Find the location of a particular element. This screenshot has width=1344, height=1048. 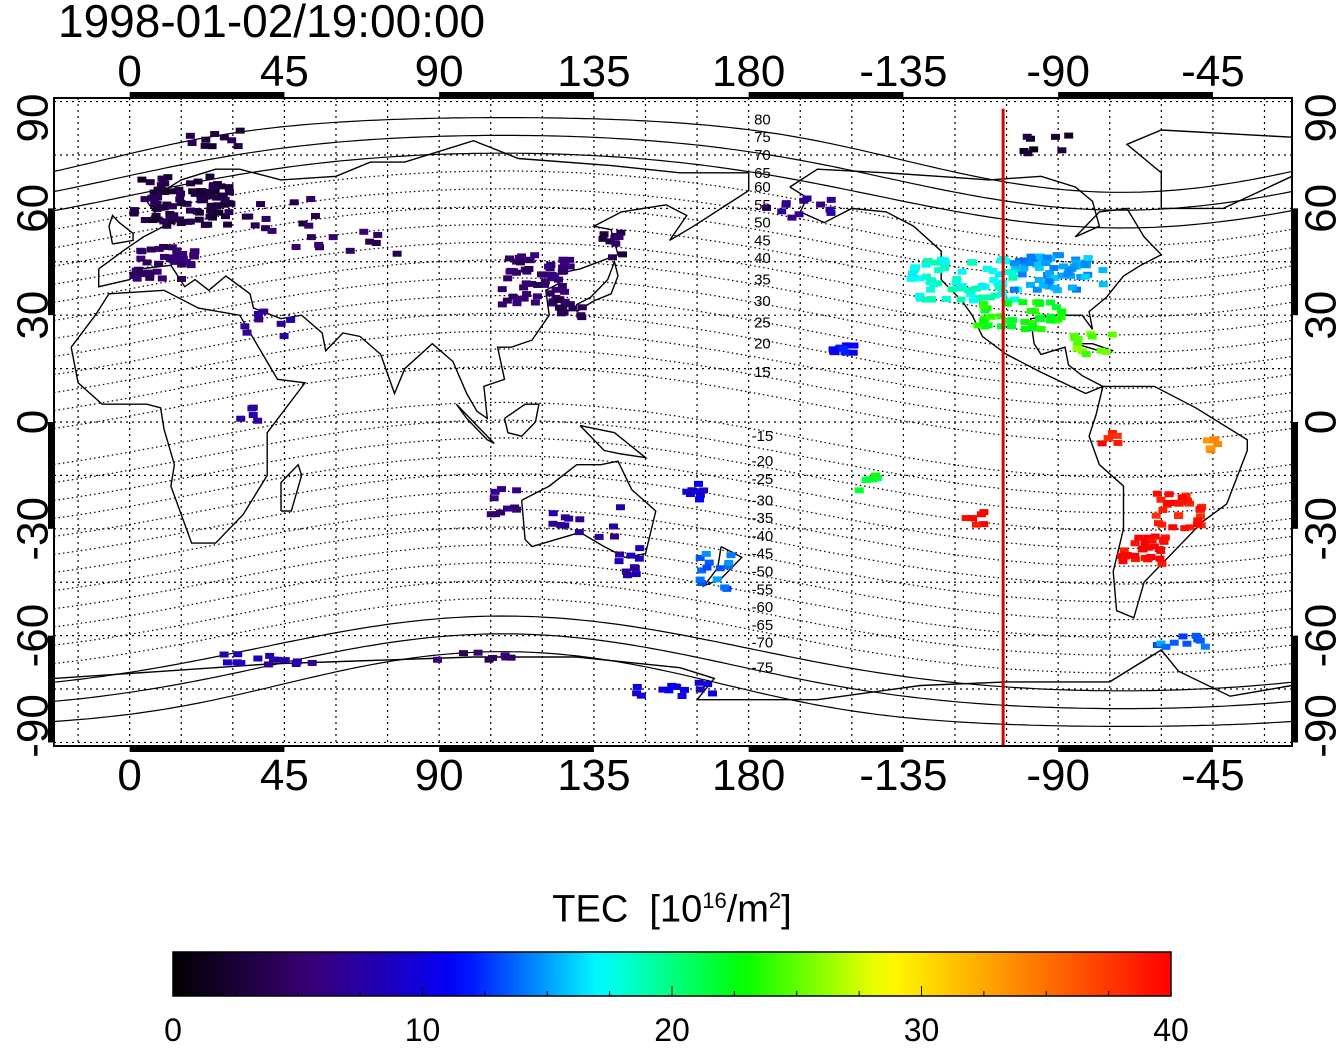

magnetic-contour is located at coordinates (673, 689).